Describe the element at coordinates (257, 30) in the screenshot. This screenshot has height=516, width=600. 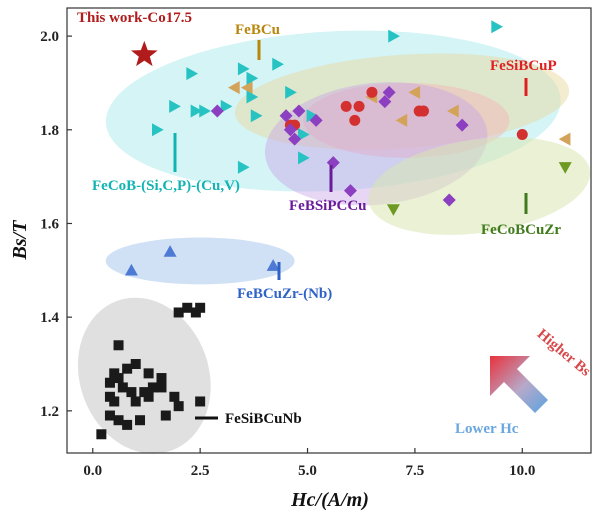
I see `series-label: FeBCu` at that location.